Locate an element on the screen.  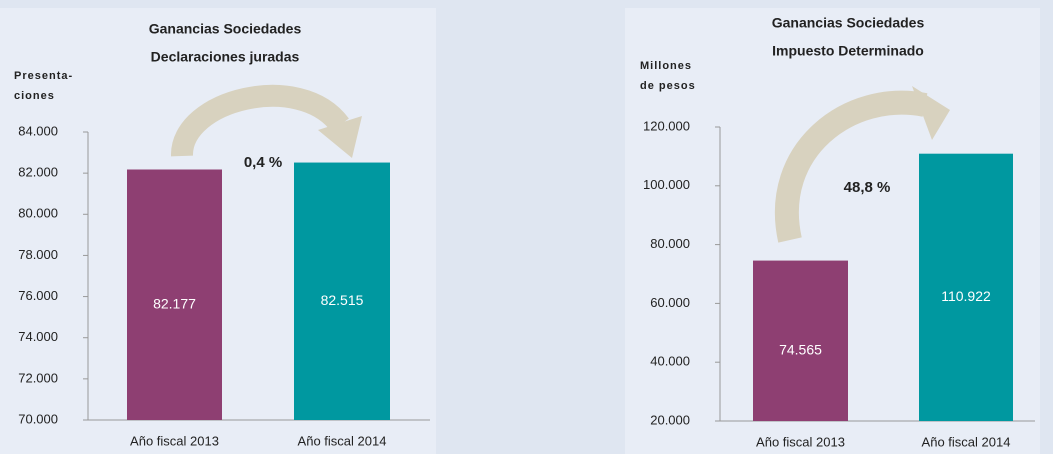
y-tick-label: 76.000 is located at coordinates (38, 295).